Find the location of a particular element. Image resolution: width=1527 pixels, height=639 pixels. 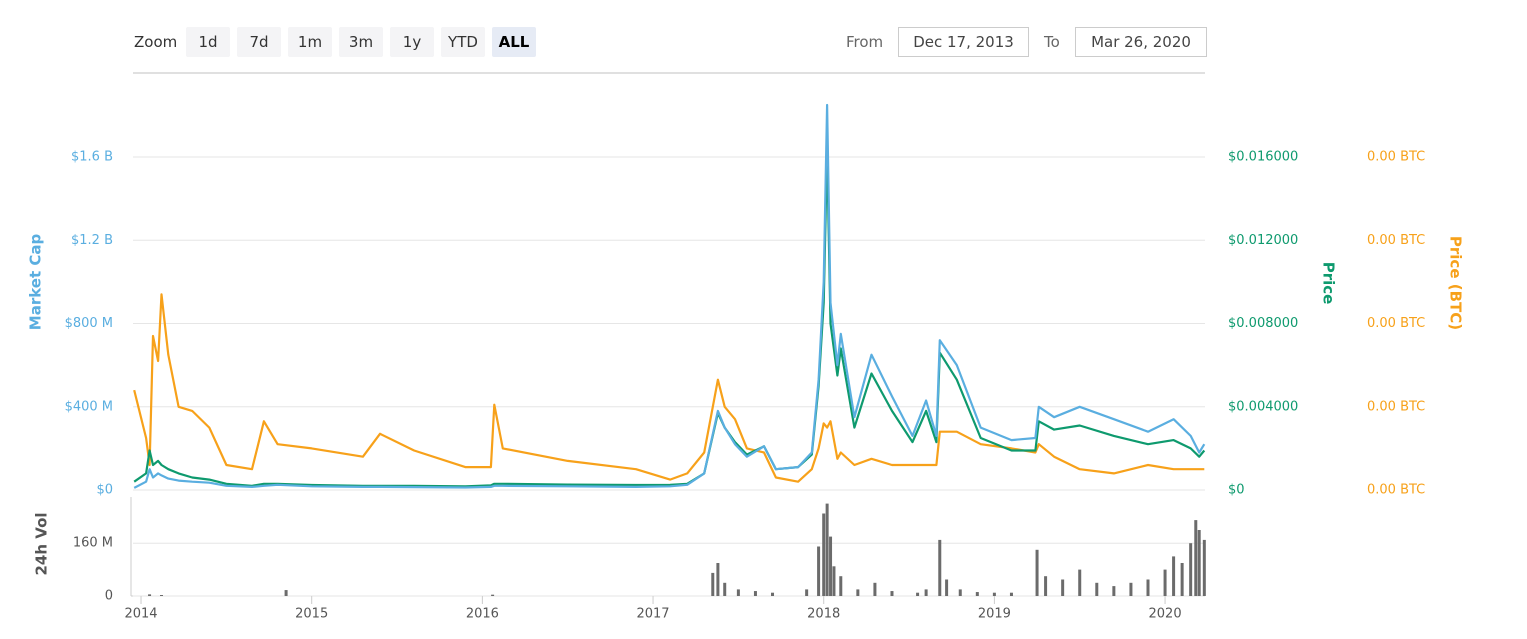

y-tick-label: 160 M is located at coordinates (93, 543).